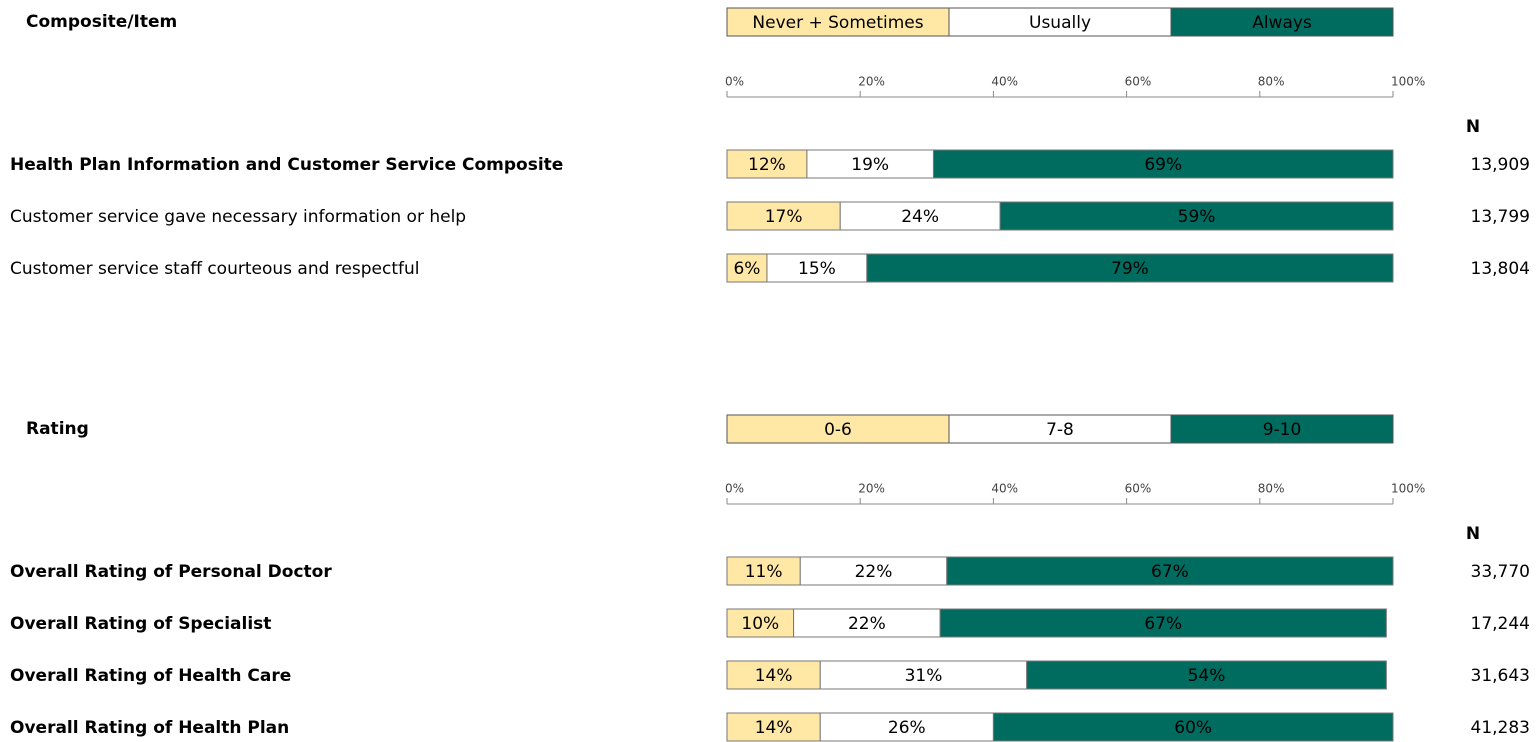 The image size is (1538, 742). Describe the element at coordinates (140, 624) in the screenshot. I see `category-label: Overall Rating of Specialist` at that location.